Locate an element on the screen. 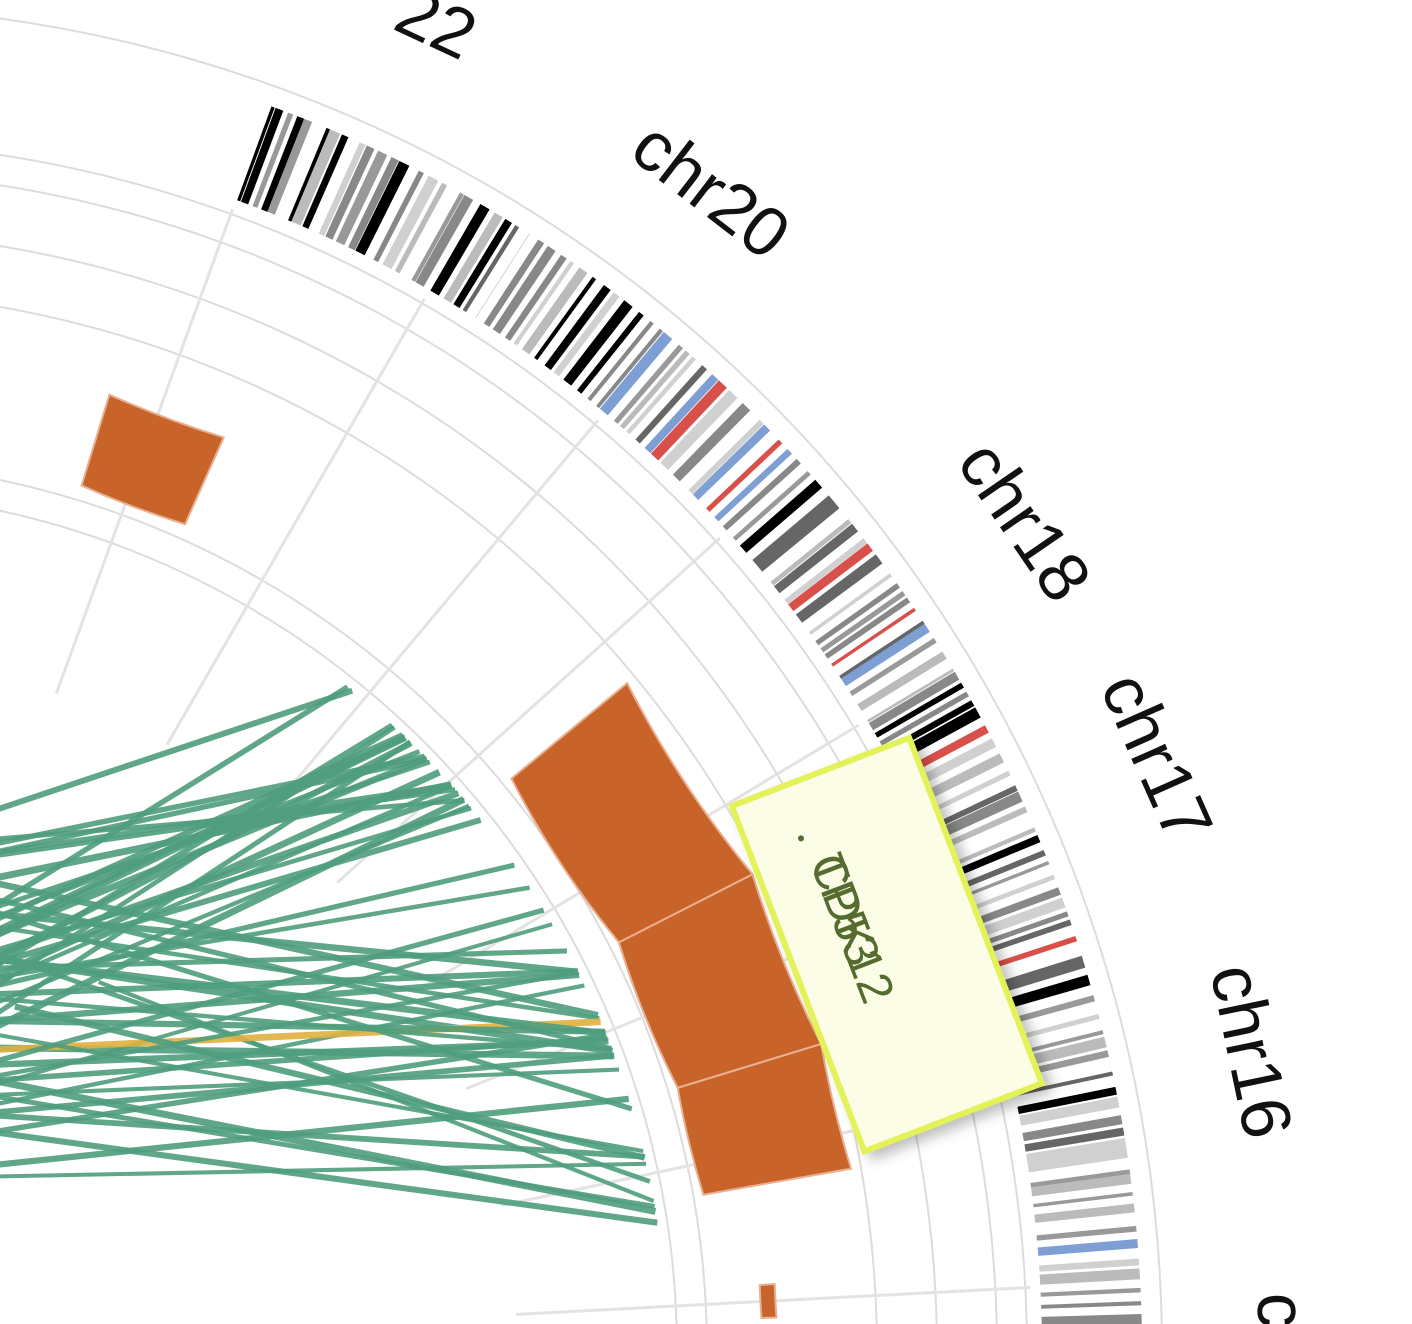 This screenshot has height=1324, width=1412. tooltip-dot is located at coordinates (800, 838).